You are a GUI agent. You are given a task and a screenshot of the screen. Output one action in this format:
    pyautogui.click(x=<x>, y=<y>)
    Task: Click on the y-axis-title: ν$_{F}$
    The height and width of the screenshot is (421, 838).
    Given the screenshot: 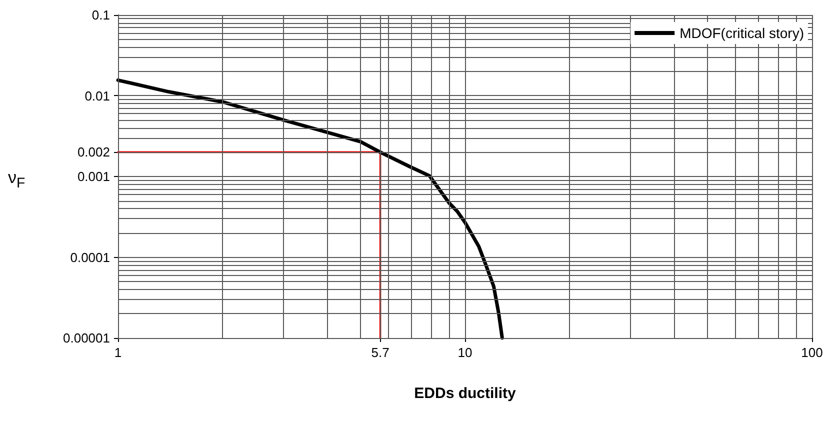 What is the action you would take?
    pyautogui.click(x=17, y=180)
    